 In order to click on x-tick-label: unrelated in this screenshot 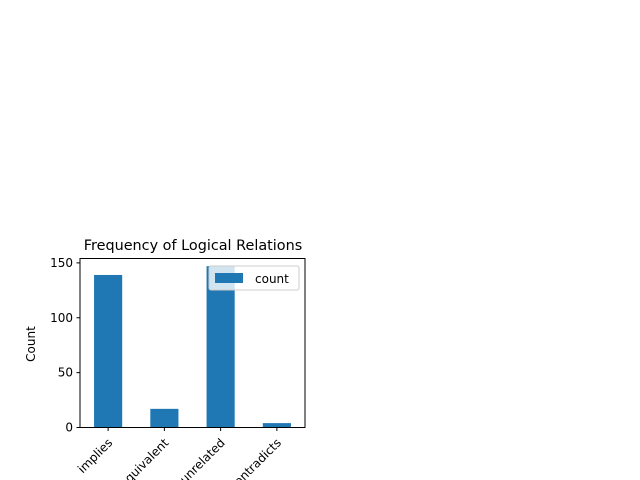, I will do `click(202, 458)`.